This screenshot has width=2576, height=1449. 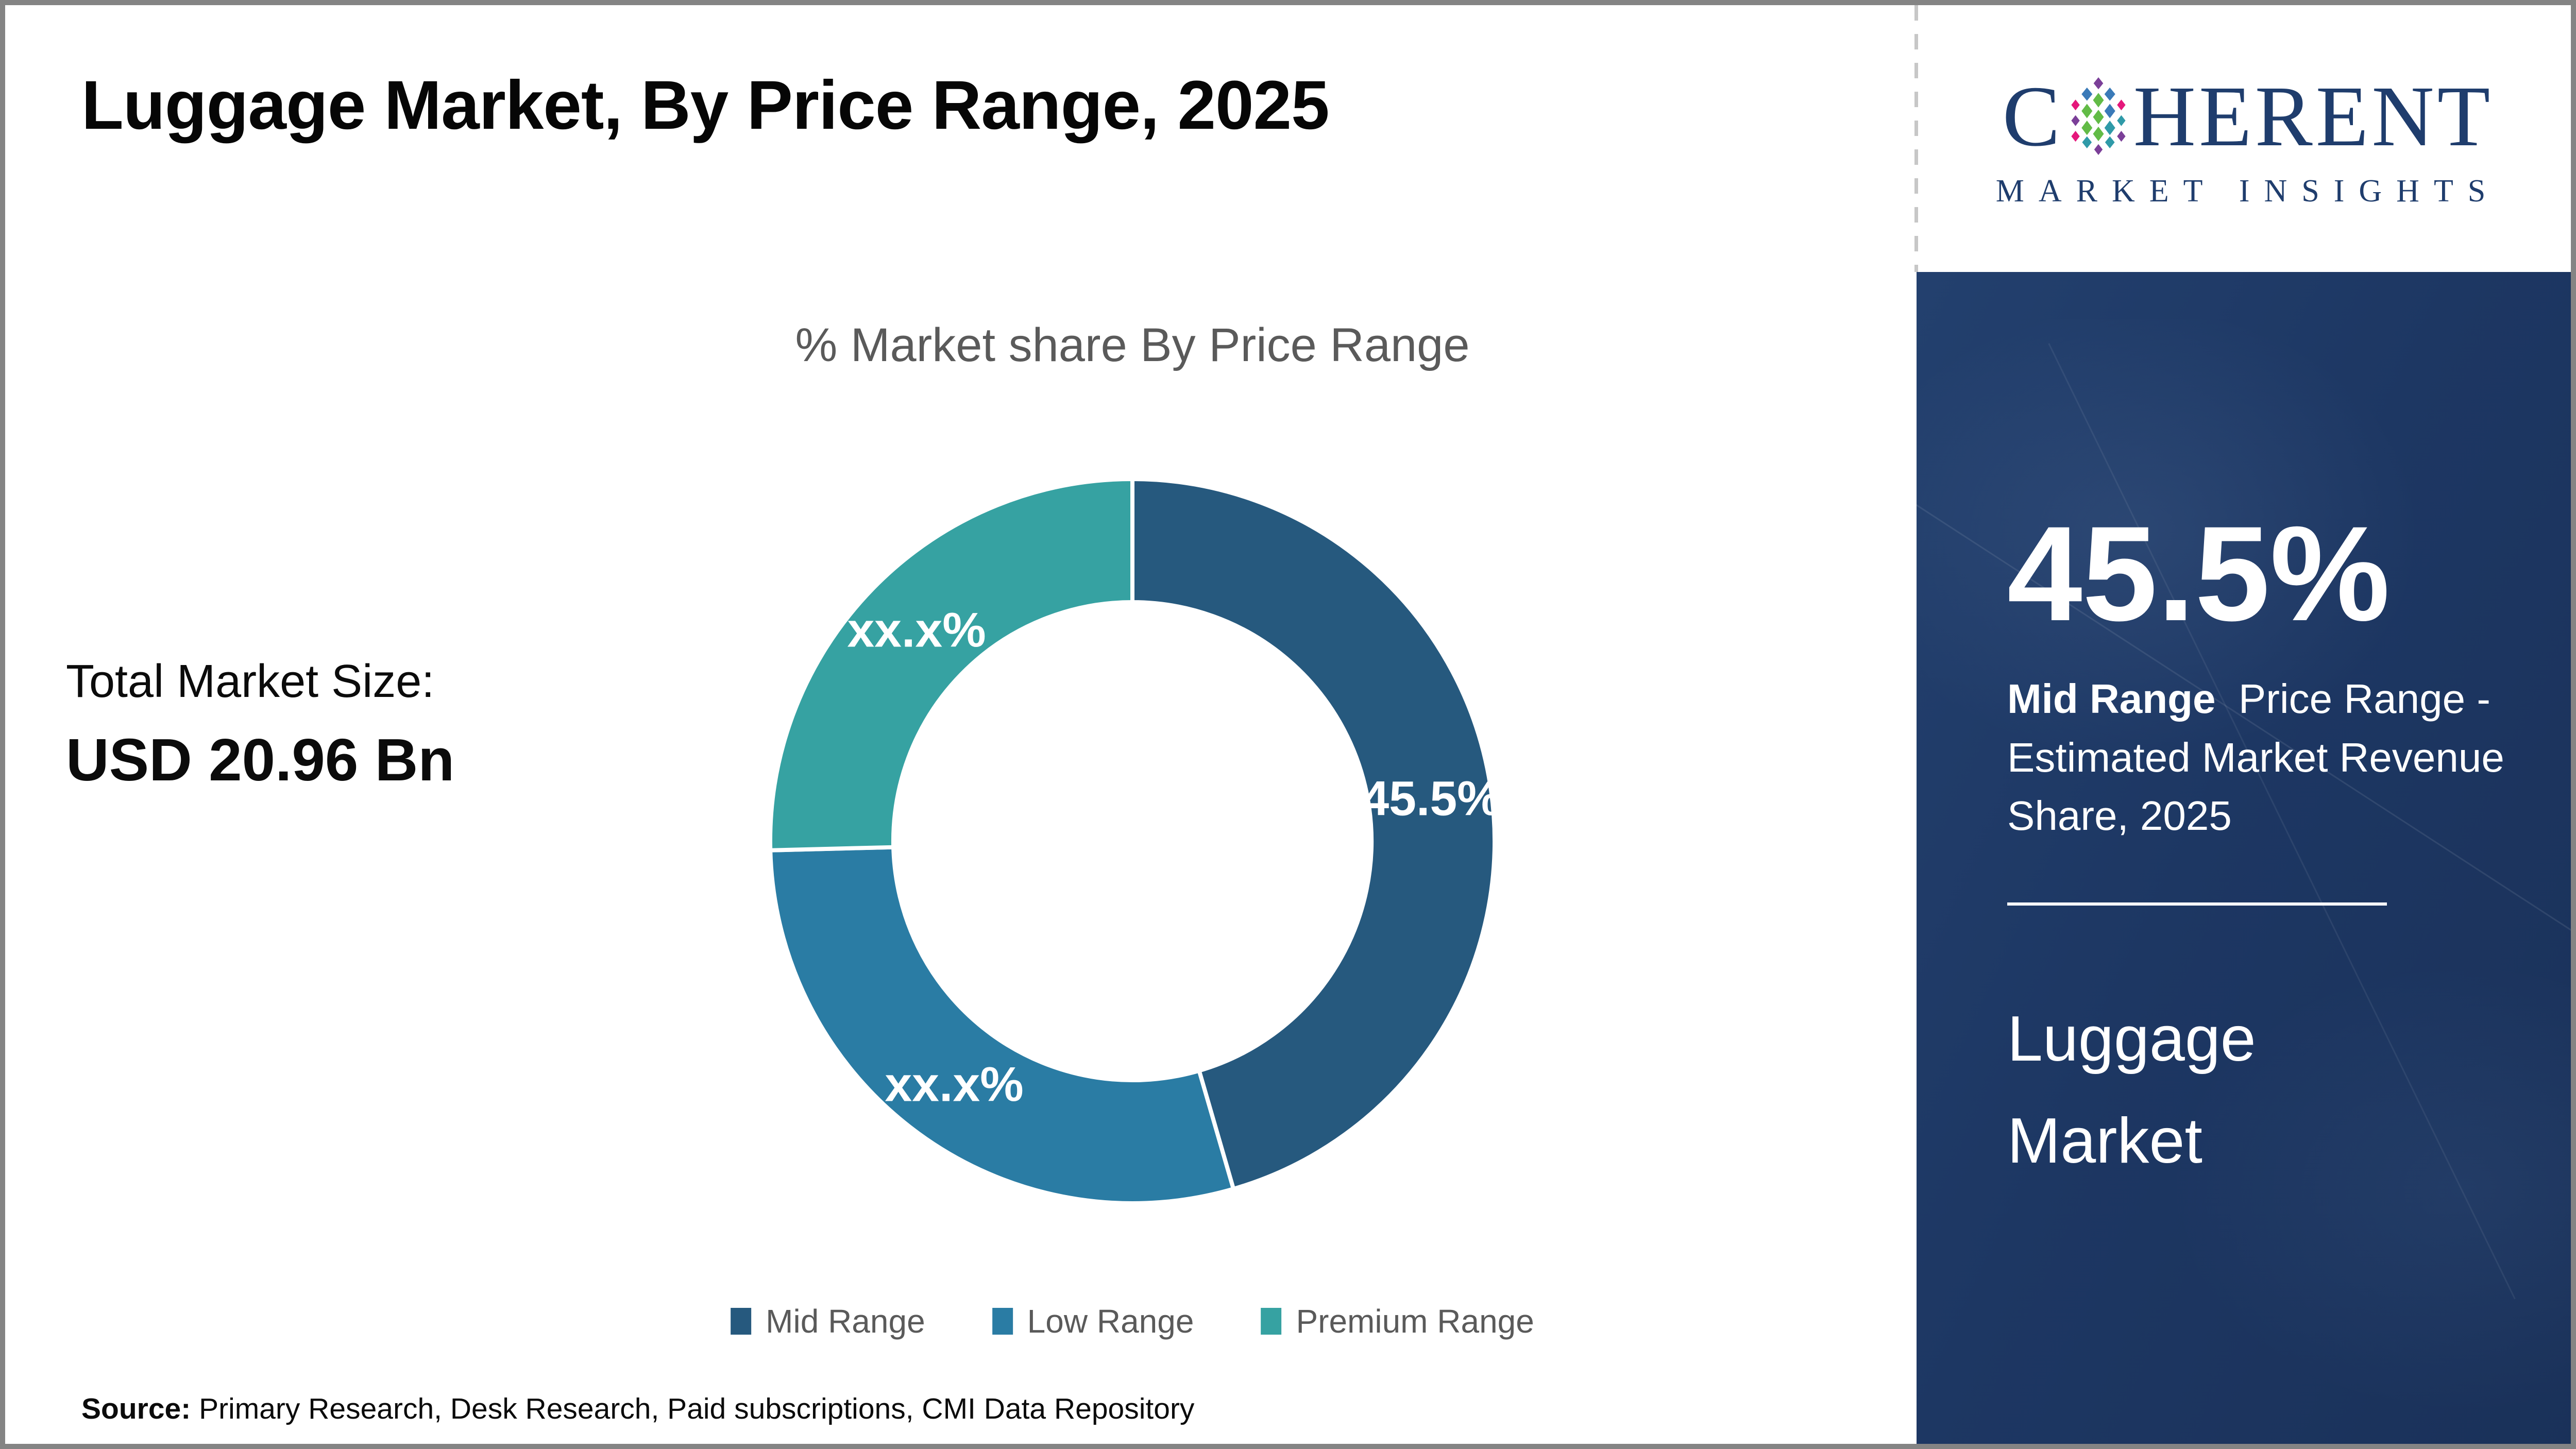 What do you see at coordinates (2197, 904) in the screenshot?
I see `sidebar-divider-line` at bounding box center [2197, 904].